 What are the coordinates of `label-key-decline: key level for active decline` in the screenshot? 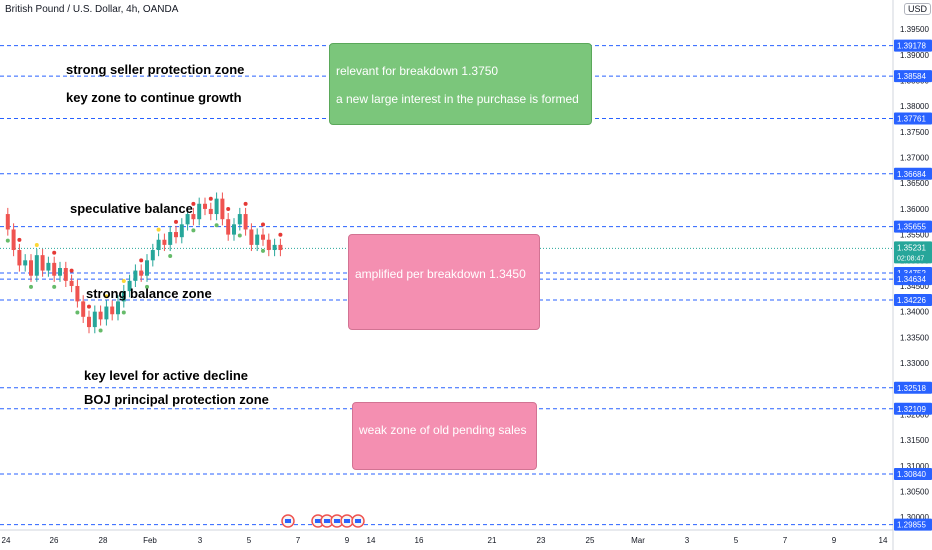 It's located at (166, 375).